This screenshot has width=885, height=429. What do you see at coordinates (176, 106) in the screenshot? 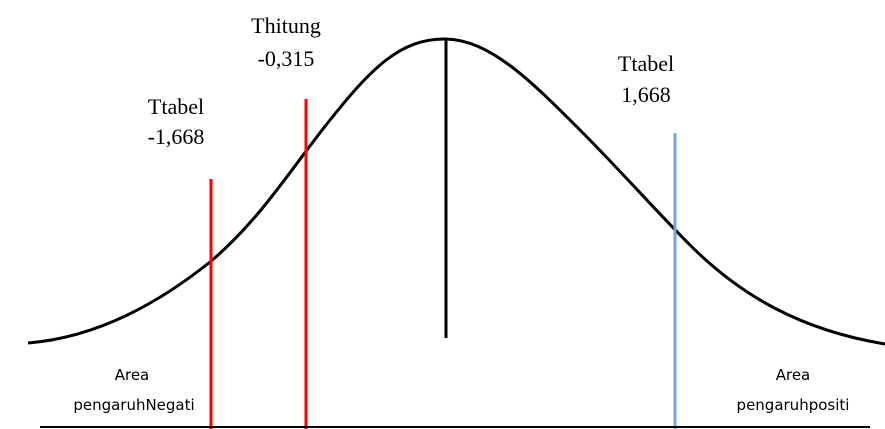
I see `ttabel-left-title: Ttabel` at bounding box center [176, 106].